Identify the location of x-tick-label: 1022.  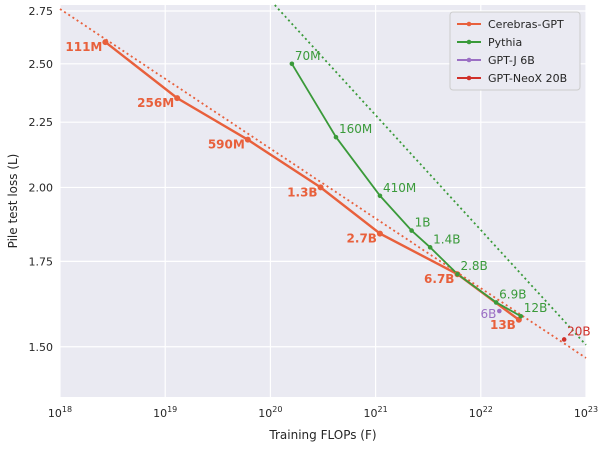
(481, 412).